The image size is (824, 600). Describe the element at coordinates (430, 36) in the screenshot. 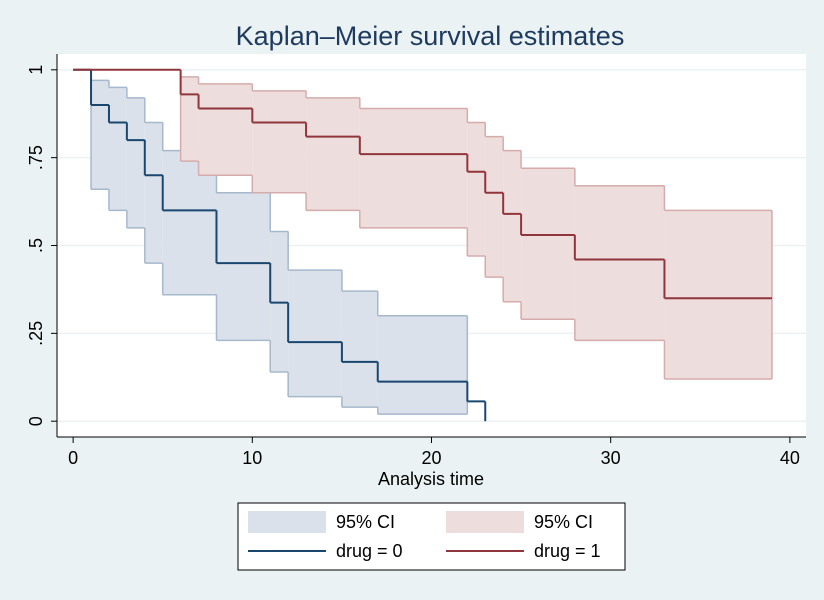

I see `chart-title: Kaplan–Meier survival estimates` at that location.